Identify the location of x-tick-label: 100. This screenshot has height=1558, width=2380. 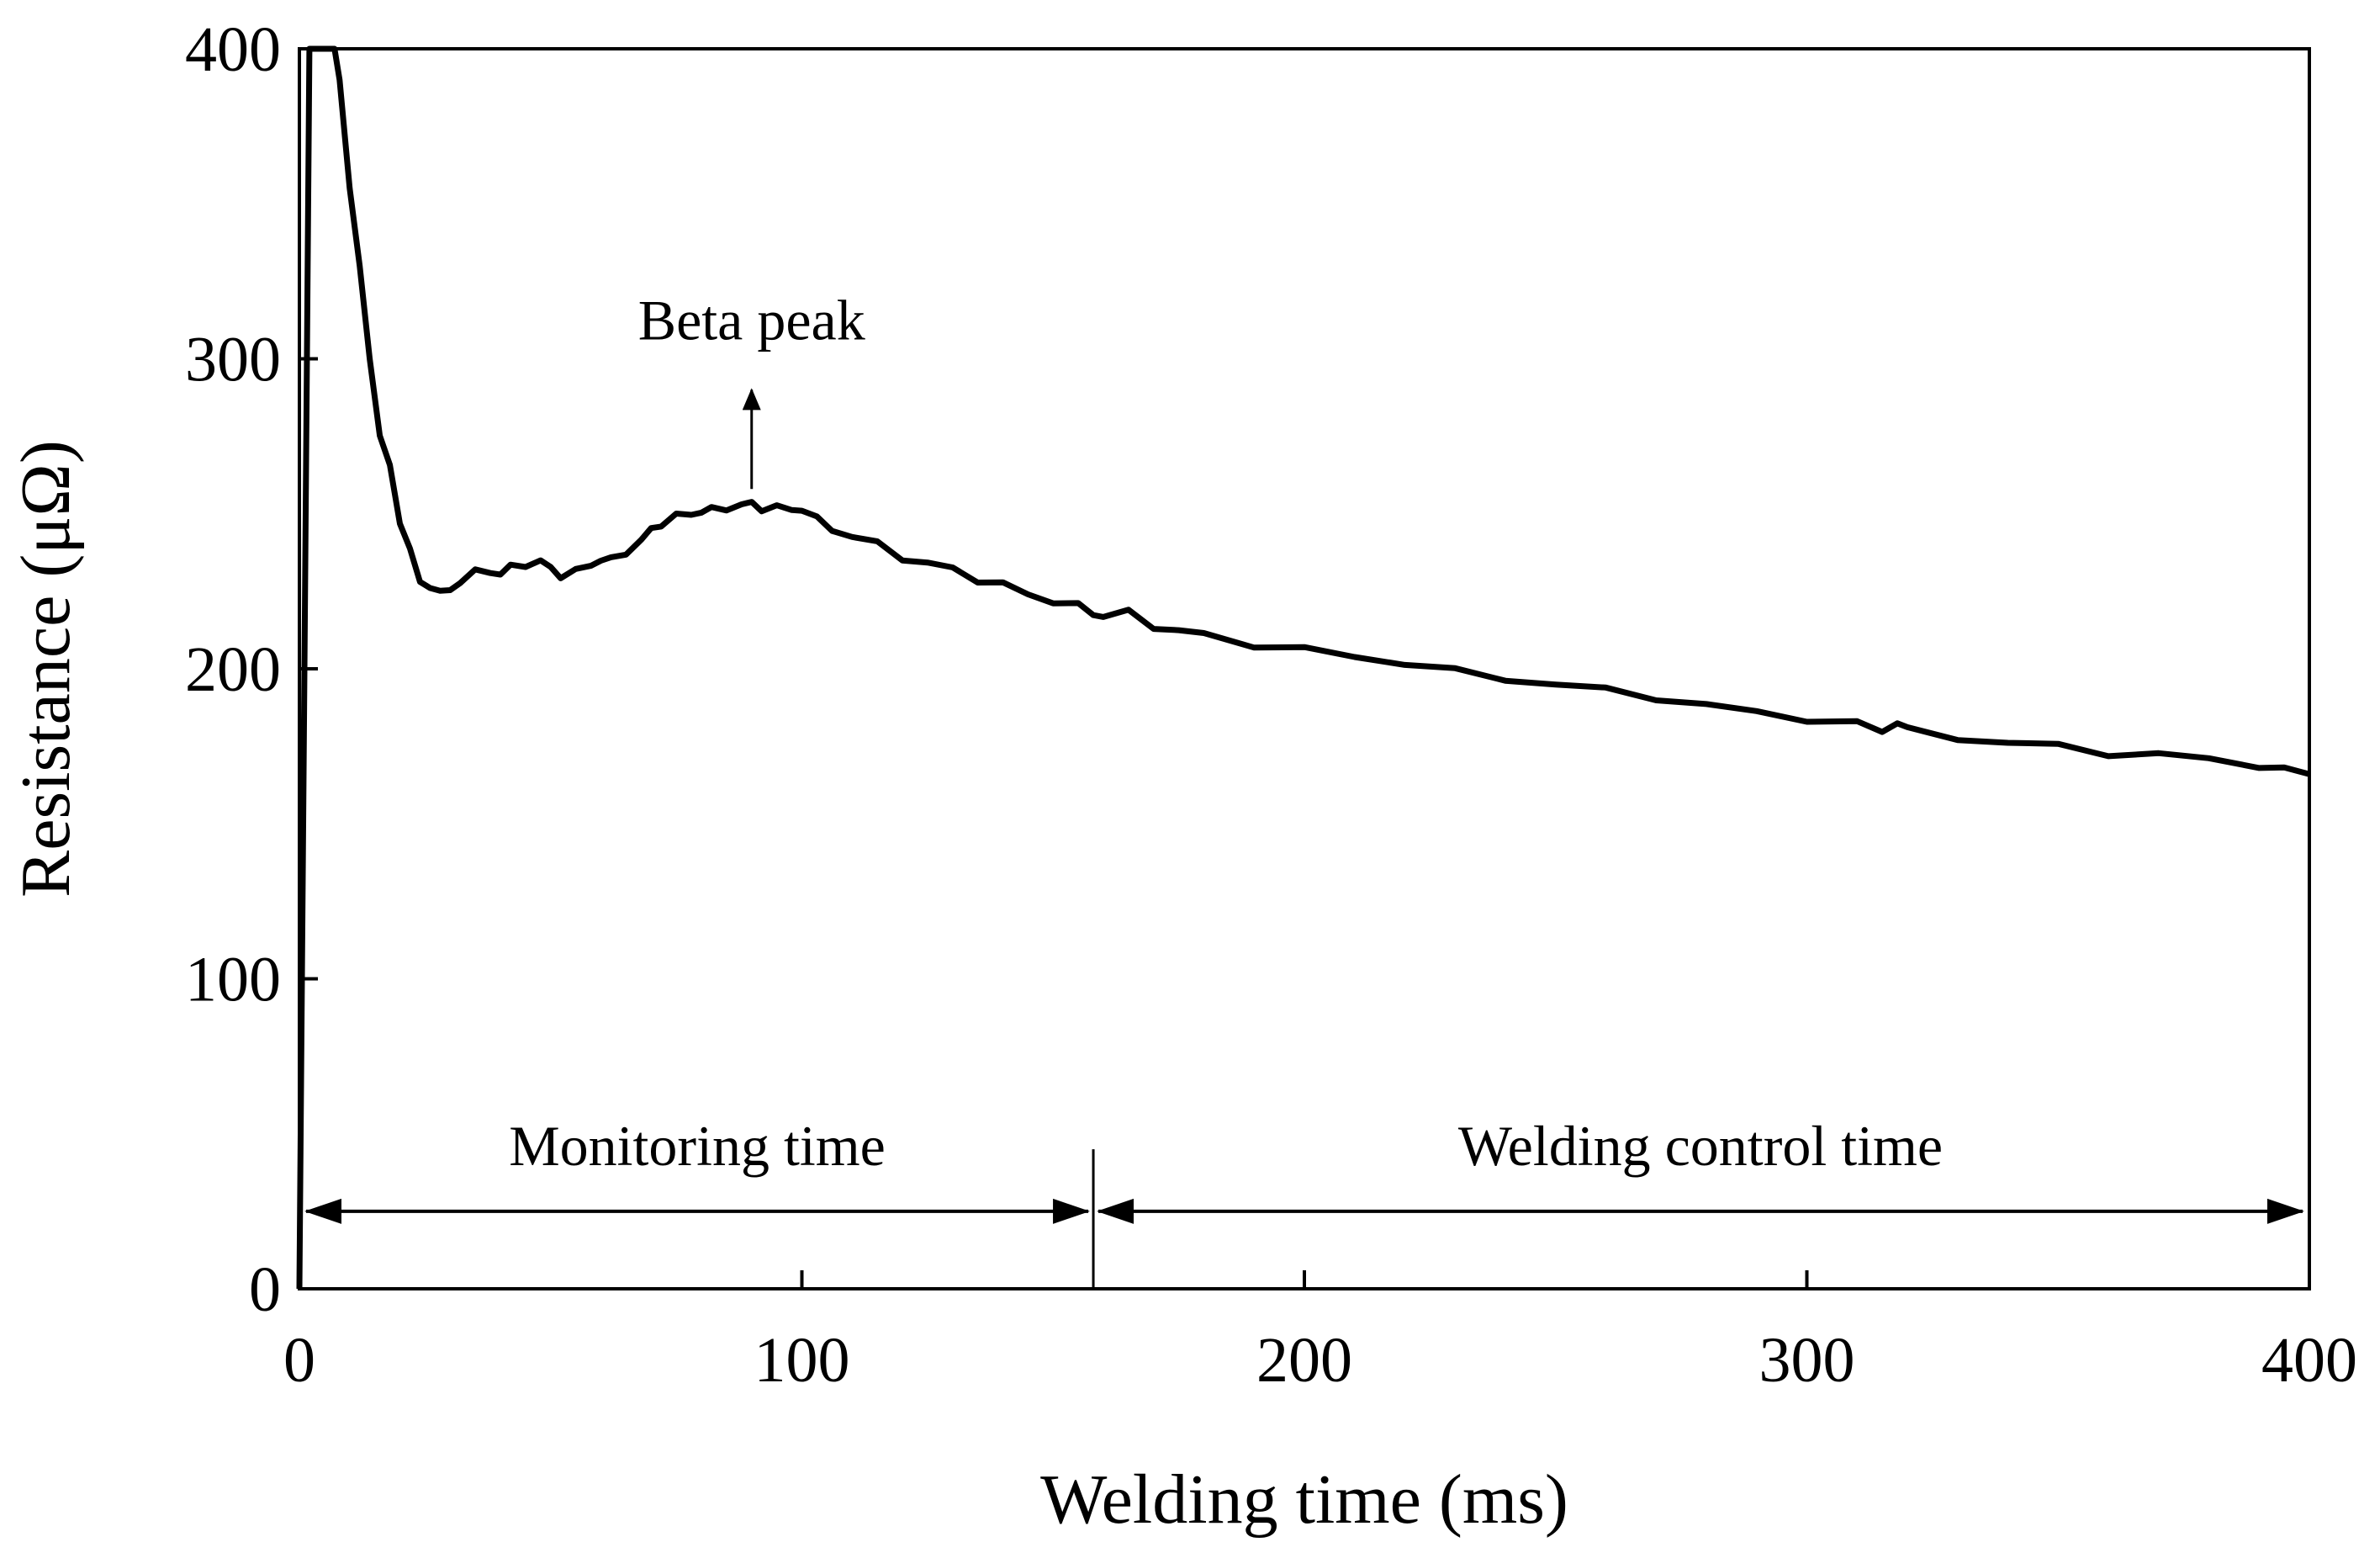
(802, 1360).